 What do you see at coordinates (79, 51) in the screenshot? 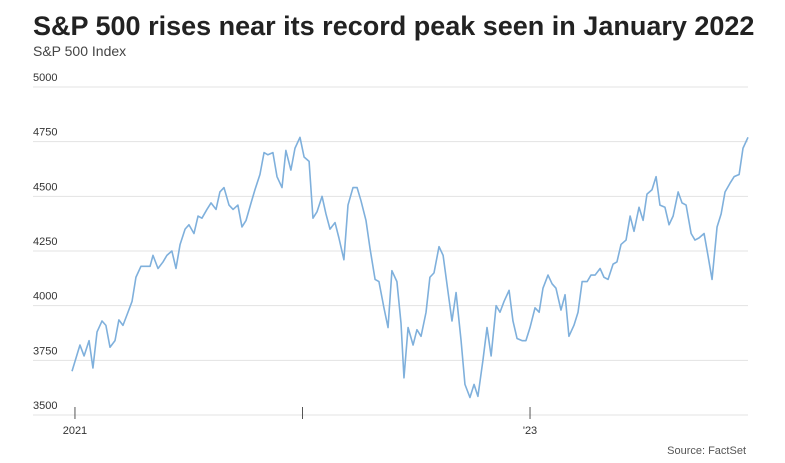
I see `chart-subtitle: S&P 500 Index` at bounding box center [79, 51].